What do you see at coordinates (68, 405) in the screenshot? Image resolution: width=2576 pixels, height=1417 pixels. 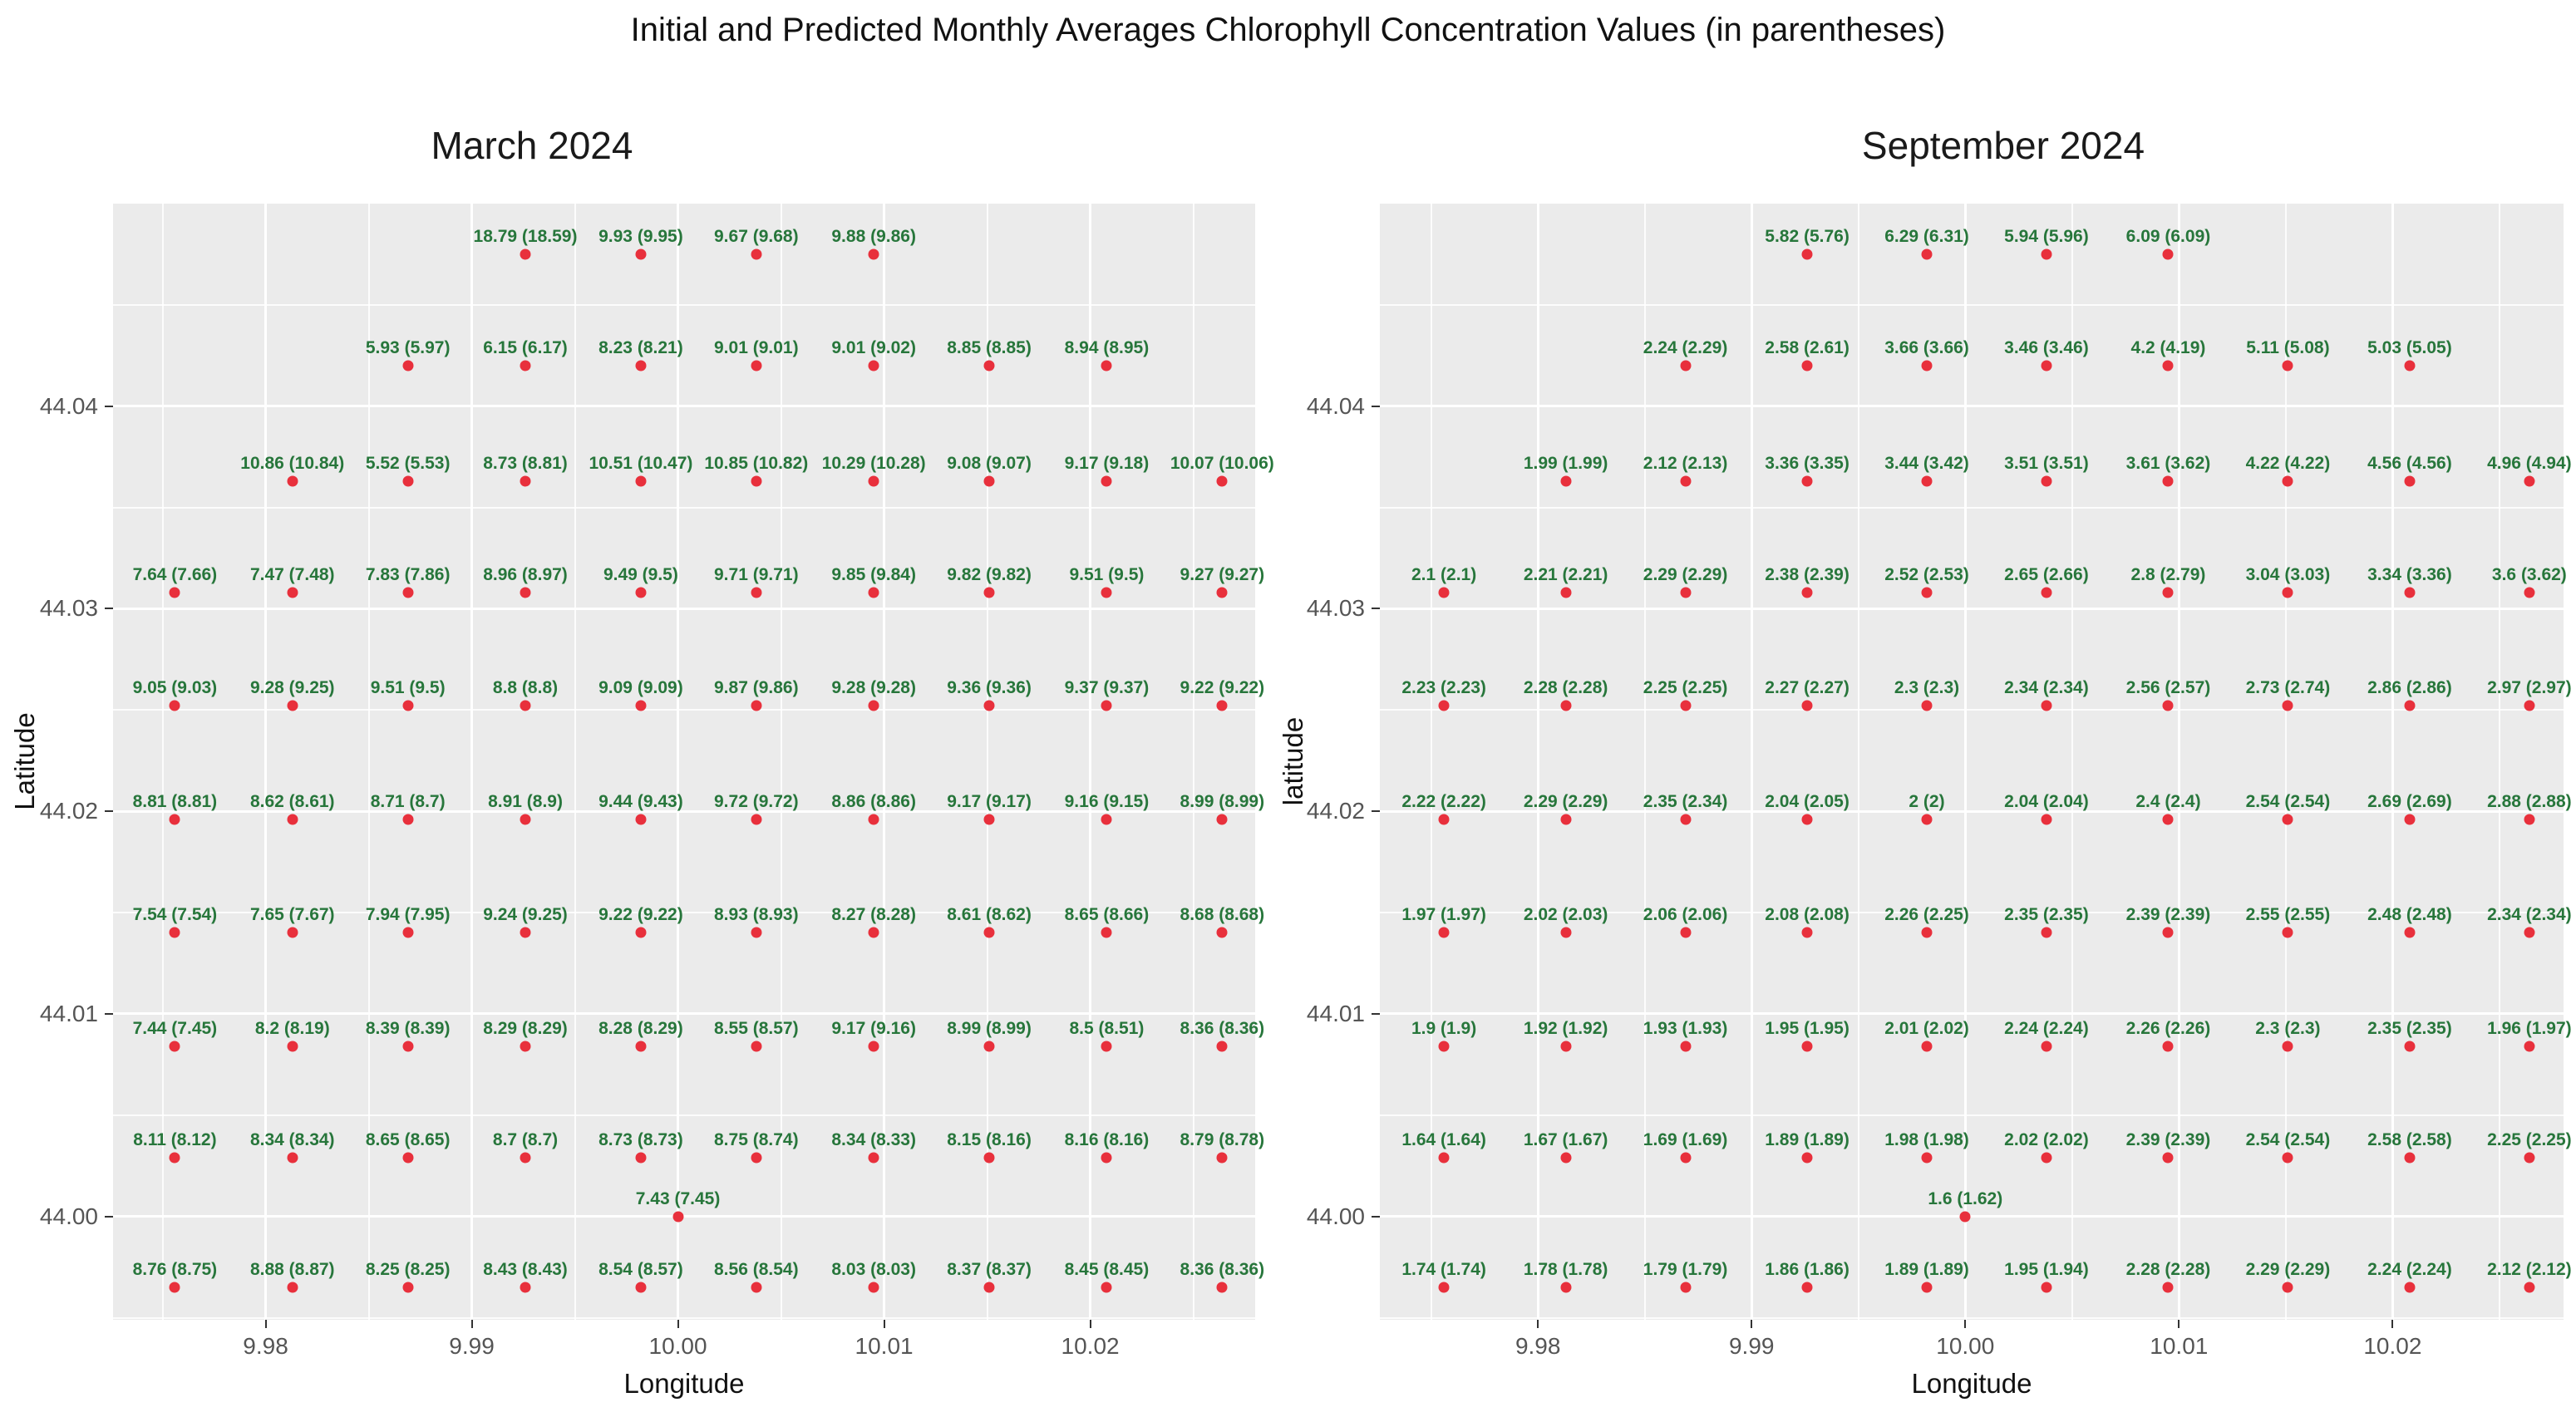 I see `y-axis-tick-label: 44.04` at bounding box center [68, 405].